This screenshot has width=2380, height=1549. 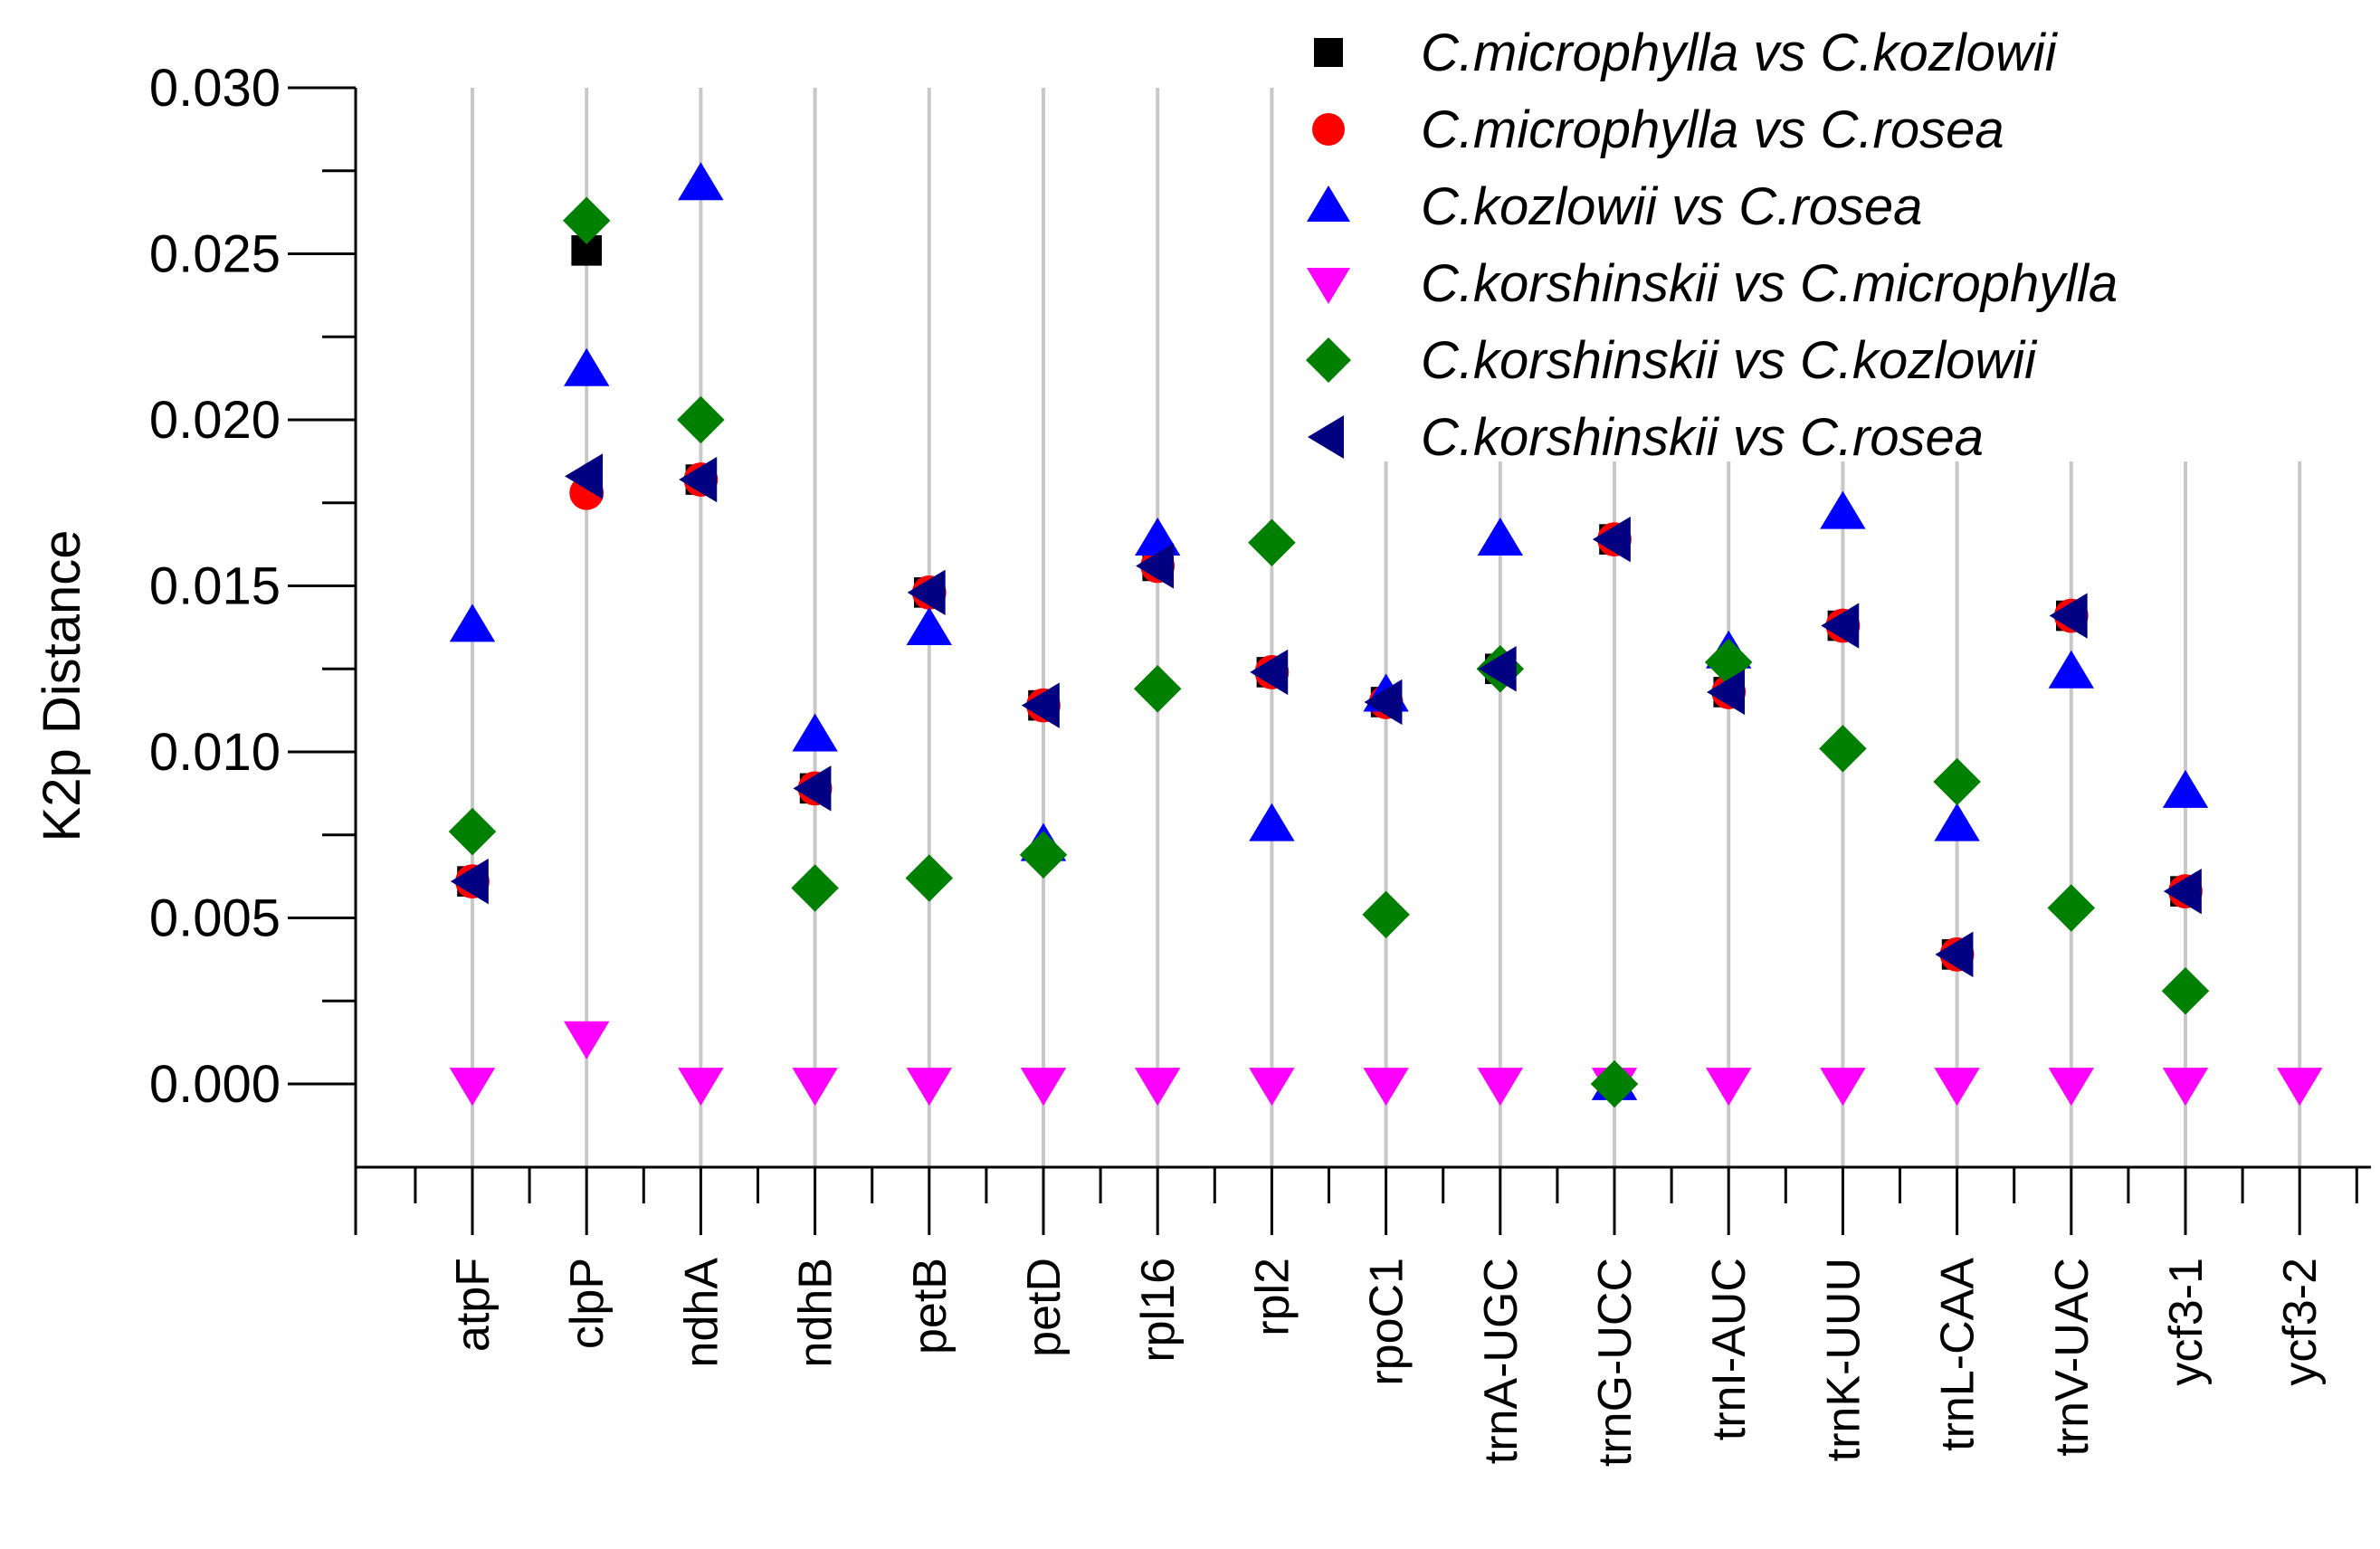 I want to click on x-tick-label-clpP: clpP, so click(x=587, y=1303).